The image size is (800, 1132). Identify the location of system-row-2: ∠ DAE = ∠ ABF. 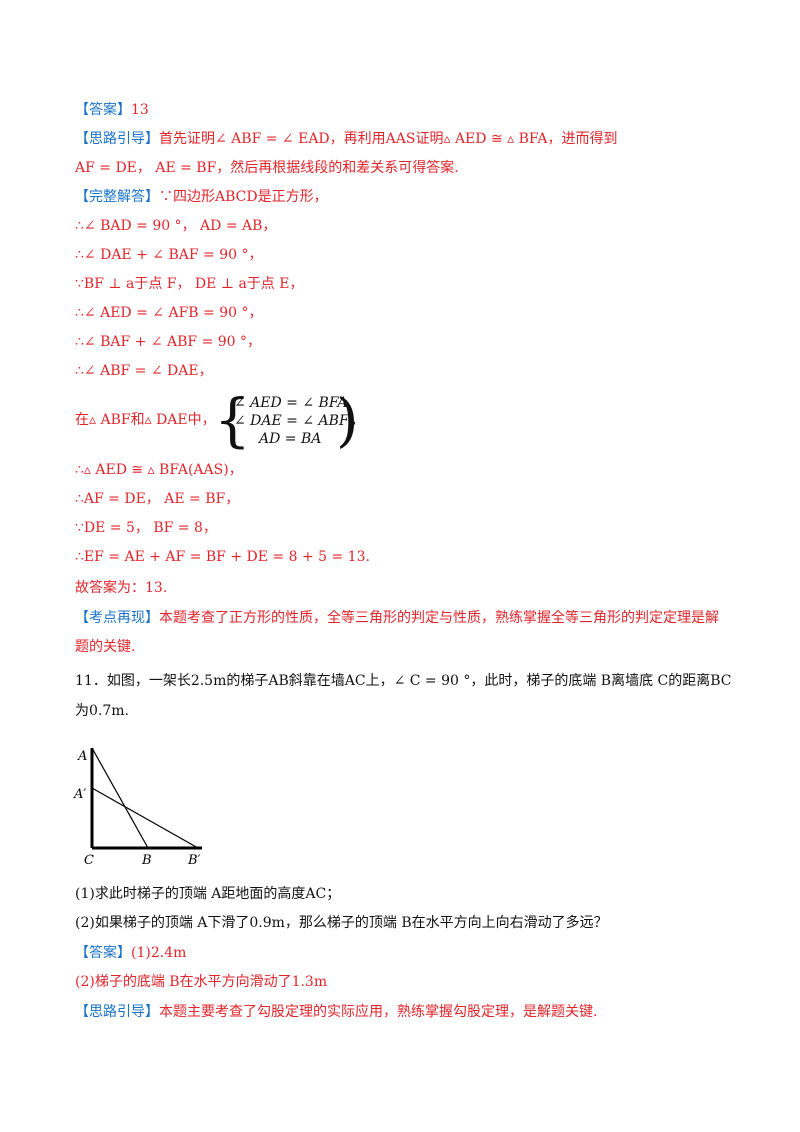
(291, 421).